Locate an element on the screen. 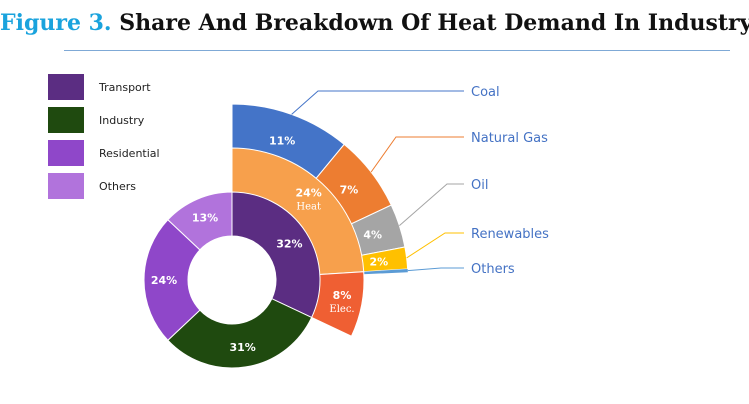 This screenshot has height=404, width=749. callout-text-oil: Oil is located at coordinates (479, 185).